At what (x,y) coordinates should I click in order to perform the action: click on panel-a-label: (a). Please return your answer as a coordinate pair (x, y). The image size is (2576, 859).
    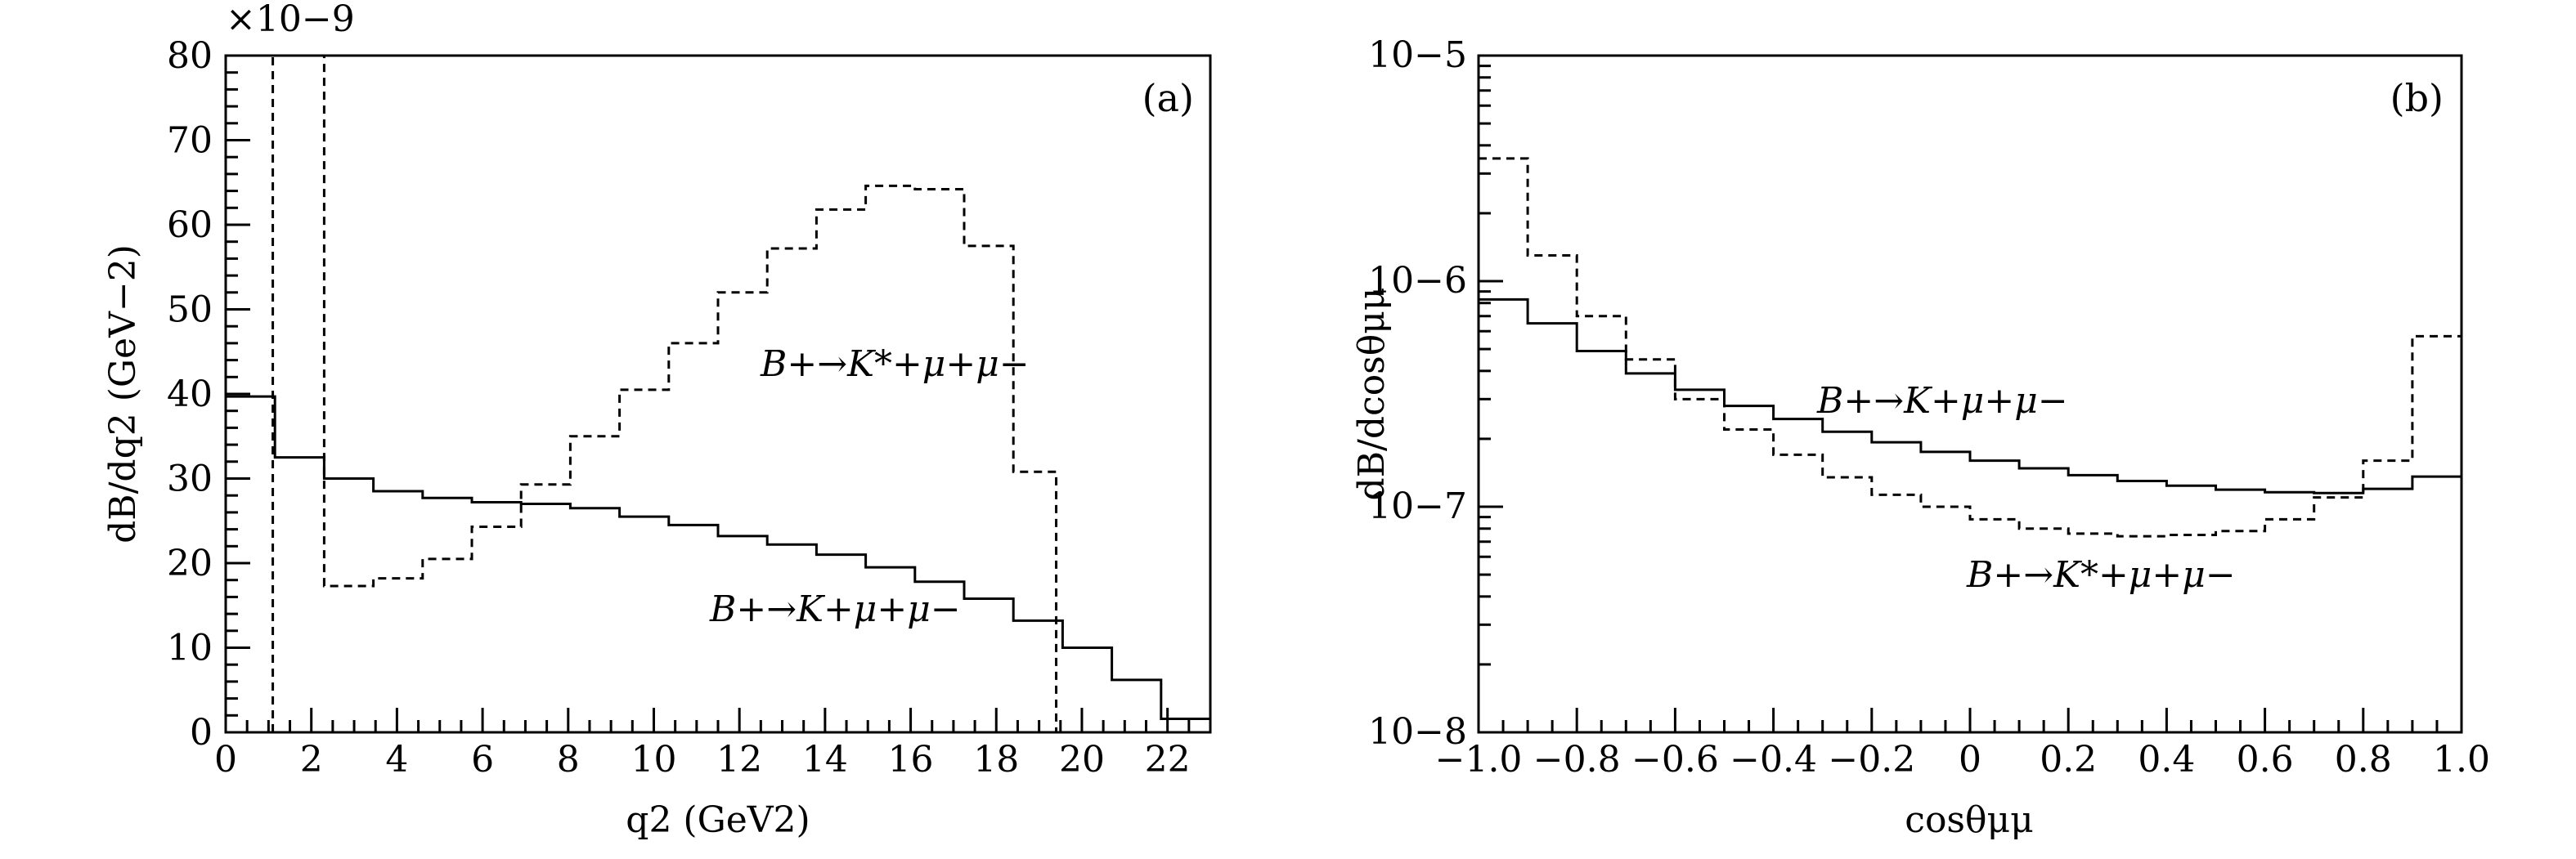
    Looking at the image, I should click on (1168, 98).